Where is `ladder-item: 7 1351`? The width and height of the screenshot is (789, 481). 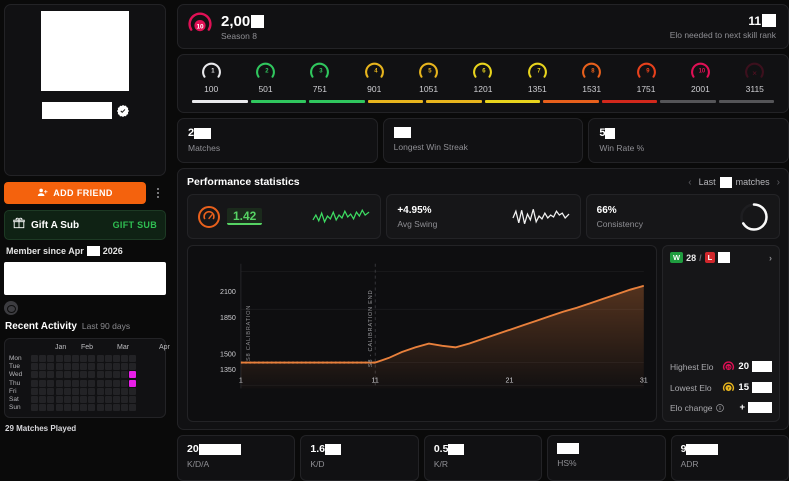
ladder-item: 7 1351 is located at coordinates (537, 78).